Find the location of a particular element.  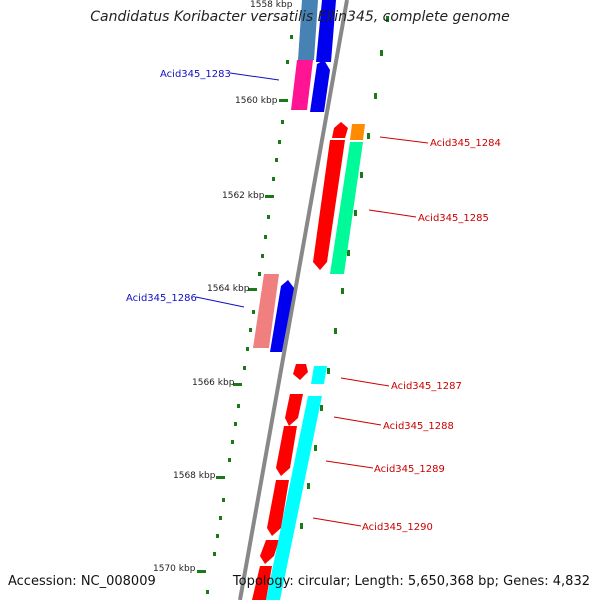

gene-label-right: Acid345_1285 is located at coordinates (453, 218).